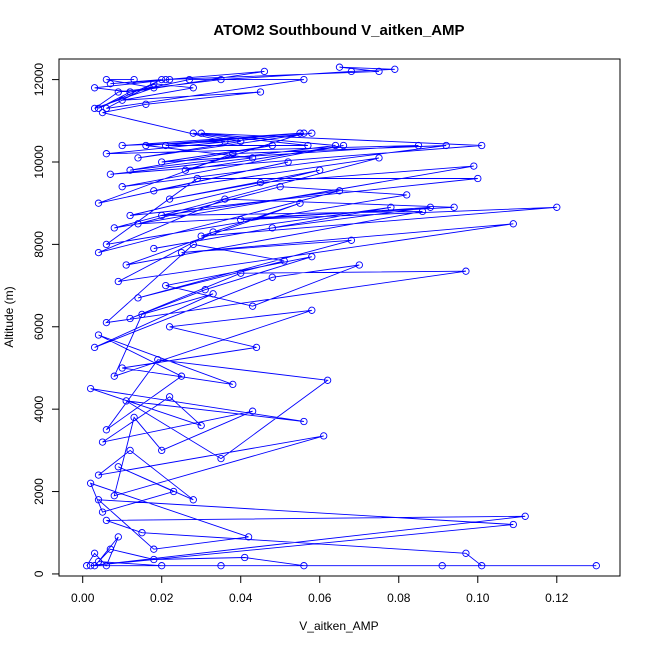  What do you see at coordinates (162, 598) in the screenshot?
I see `x-tick-label: 0.02` at bounding box center [162, 598].